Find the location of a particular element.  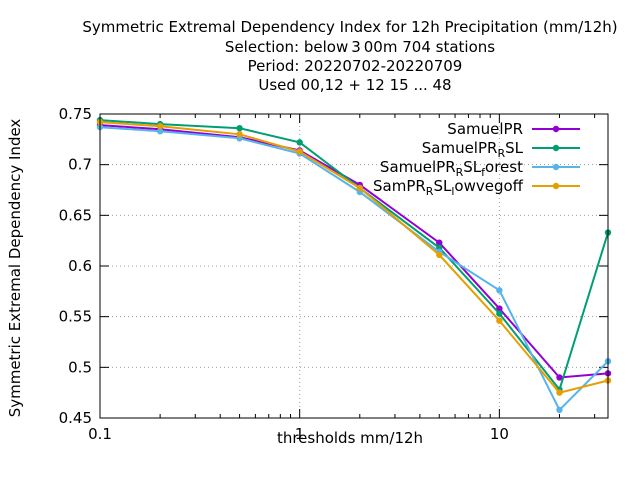

x-axis-label: thresholds mm/12h is located at coordinates (350, 438).